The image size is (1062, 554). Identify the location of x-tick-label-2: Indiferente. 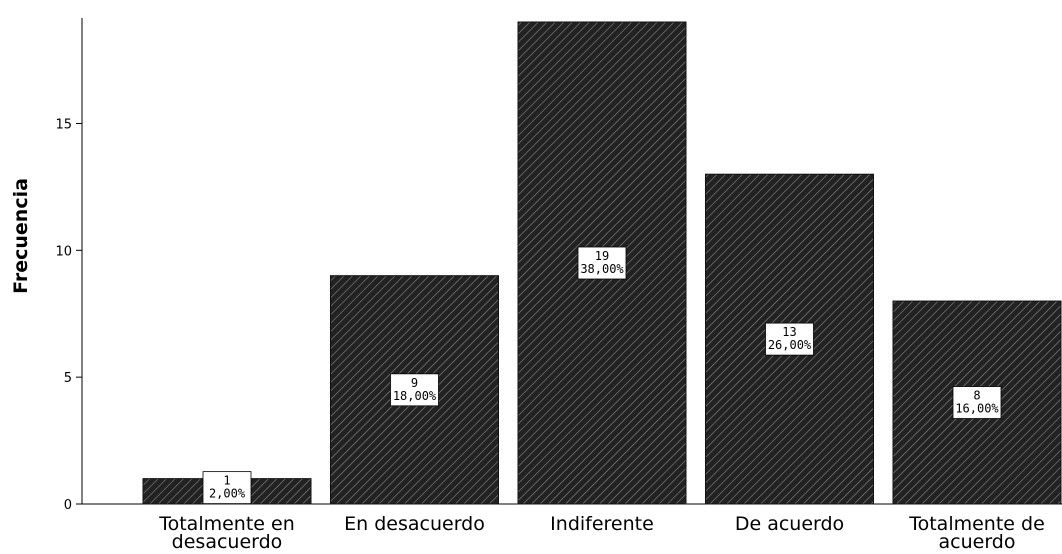
(602, 524).